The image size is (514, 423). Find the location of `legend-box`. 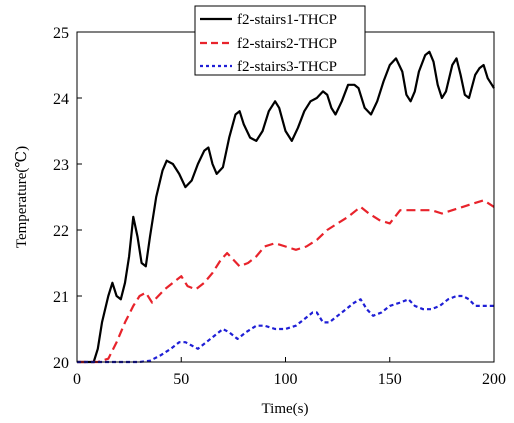

legend-box is located at coordinates (280, 40).